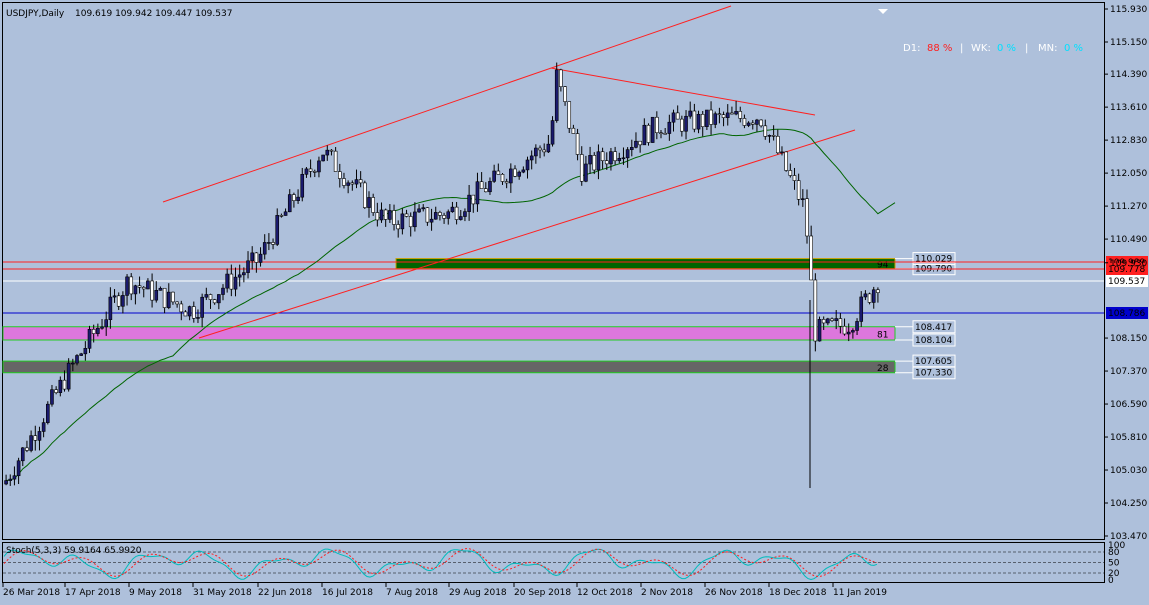 This screenshot has width=1149, height=605. I want to click on sep-1: |, so click(961, 48).